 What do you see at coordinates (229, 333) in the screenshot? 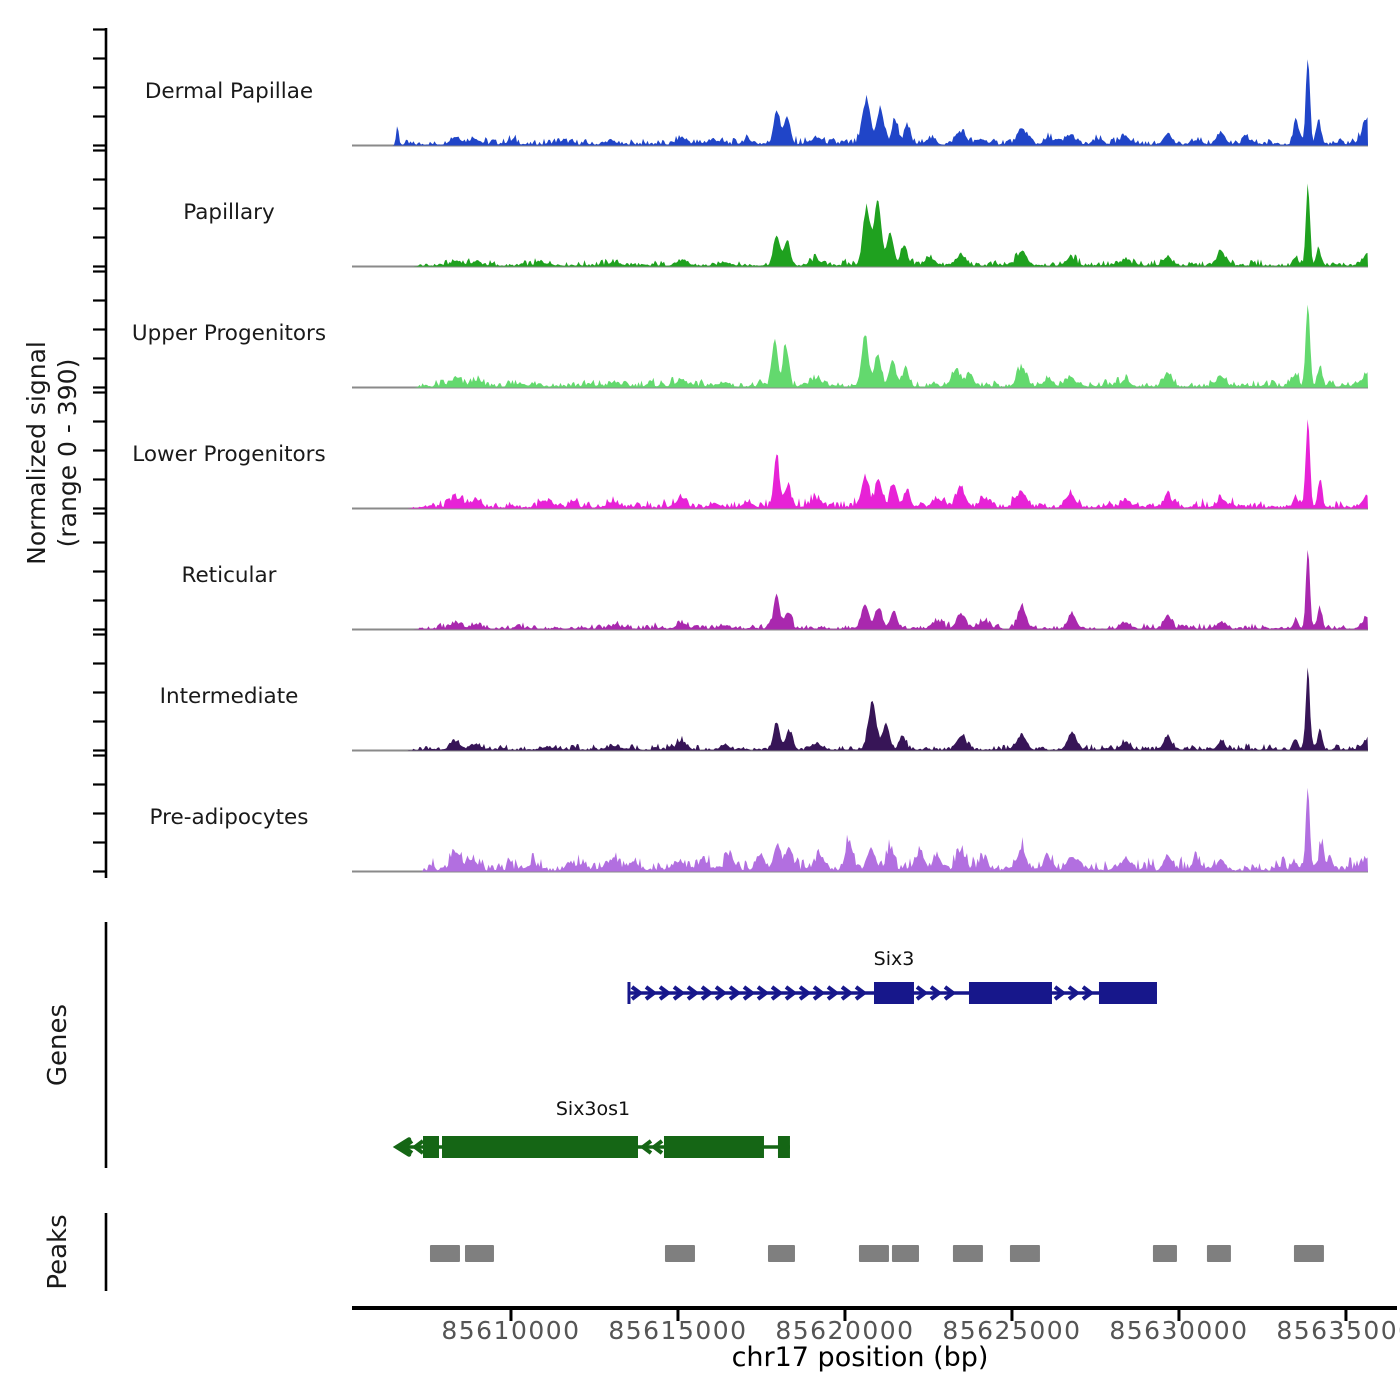
I see `track-label-upper-progenitors: Upper Progenitors` at bounding box center [229, 333].